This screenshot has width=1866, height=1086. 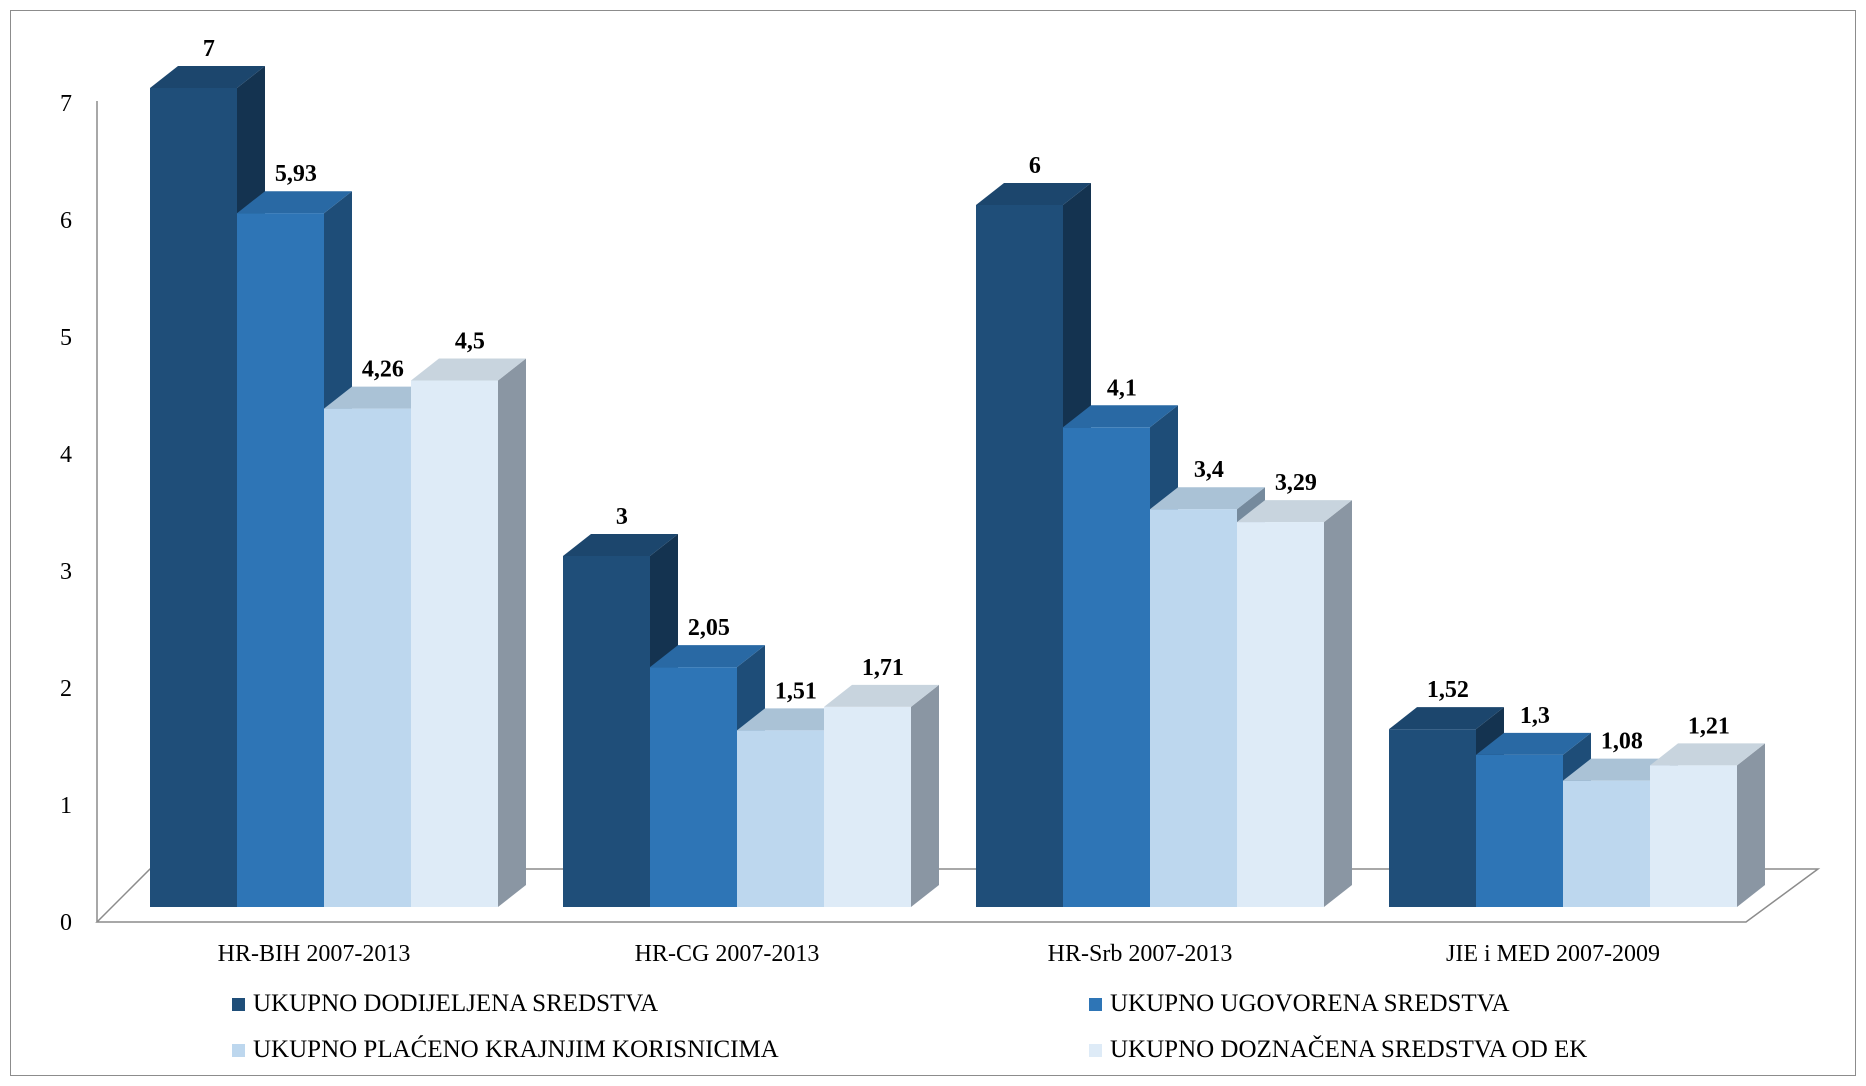 What do you see at coordinates (883, 668) in the screenshot?
I see `data-label: 1,71` at bounding box center [883, 668].